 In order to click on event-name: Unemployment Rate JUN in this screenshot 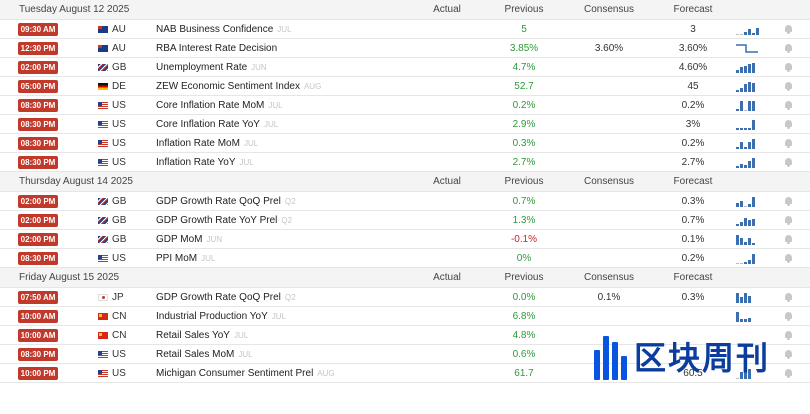, I will do `click(211, 67)`.